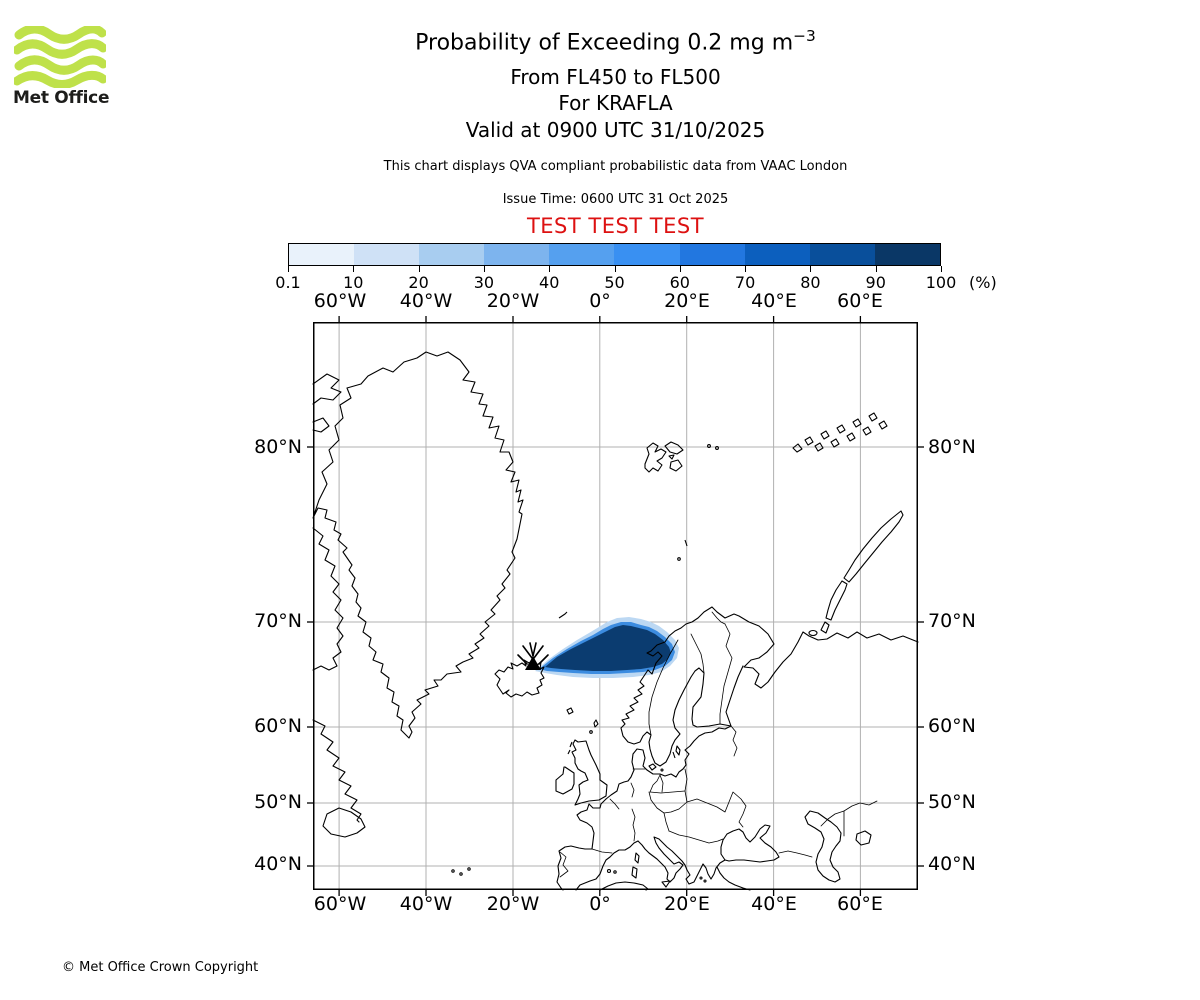  I want to click on colorbar-label: 100, so click(941, 282).